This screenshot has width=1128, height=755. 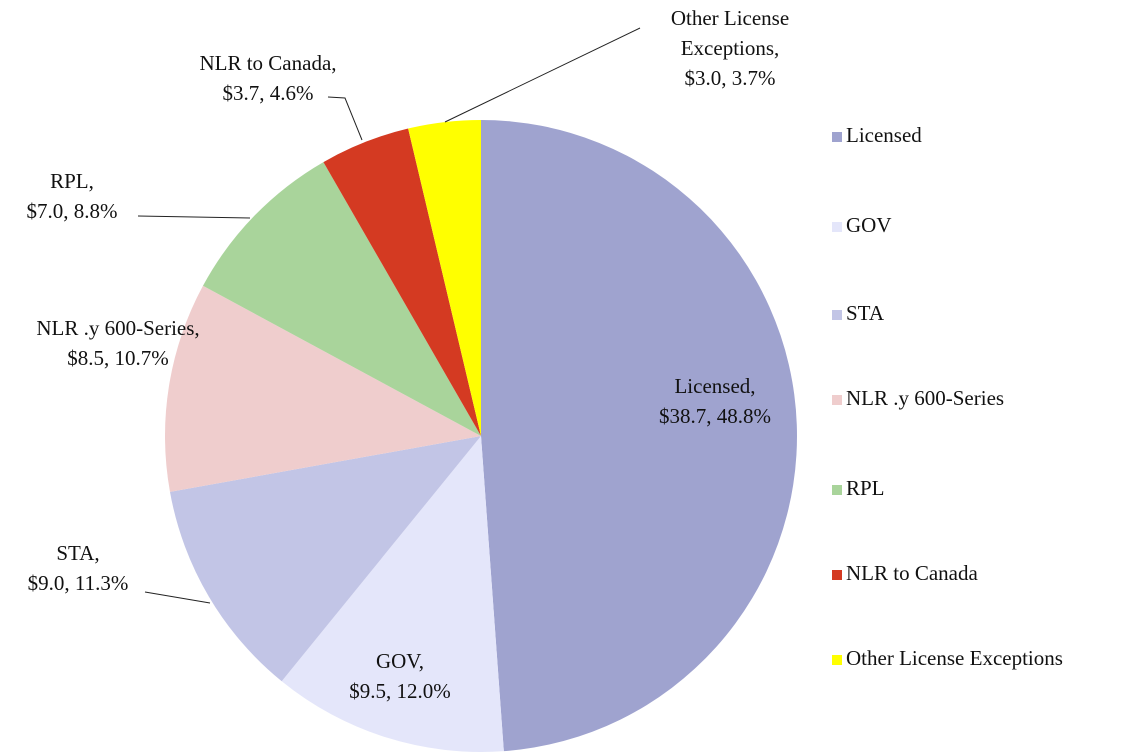 I want to click on data-label: Other License, so click(x=730, y=18).